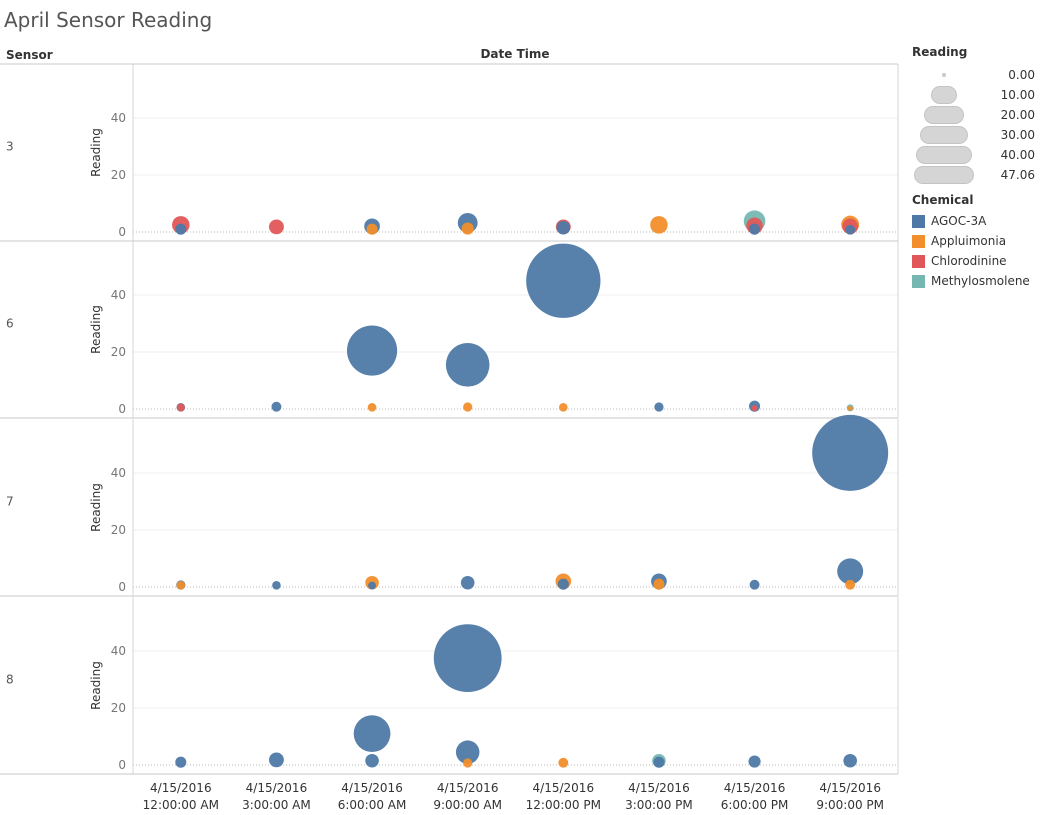  Describe the element at coordinates (959, 221) in the screenshot. I see `color-legend-label: AGOC-3A` at that location.